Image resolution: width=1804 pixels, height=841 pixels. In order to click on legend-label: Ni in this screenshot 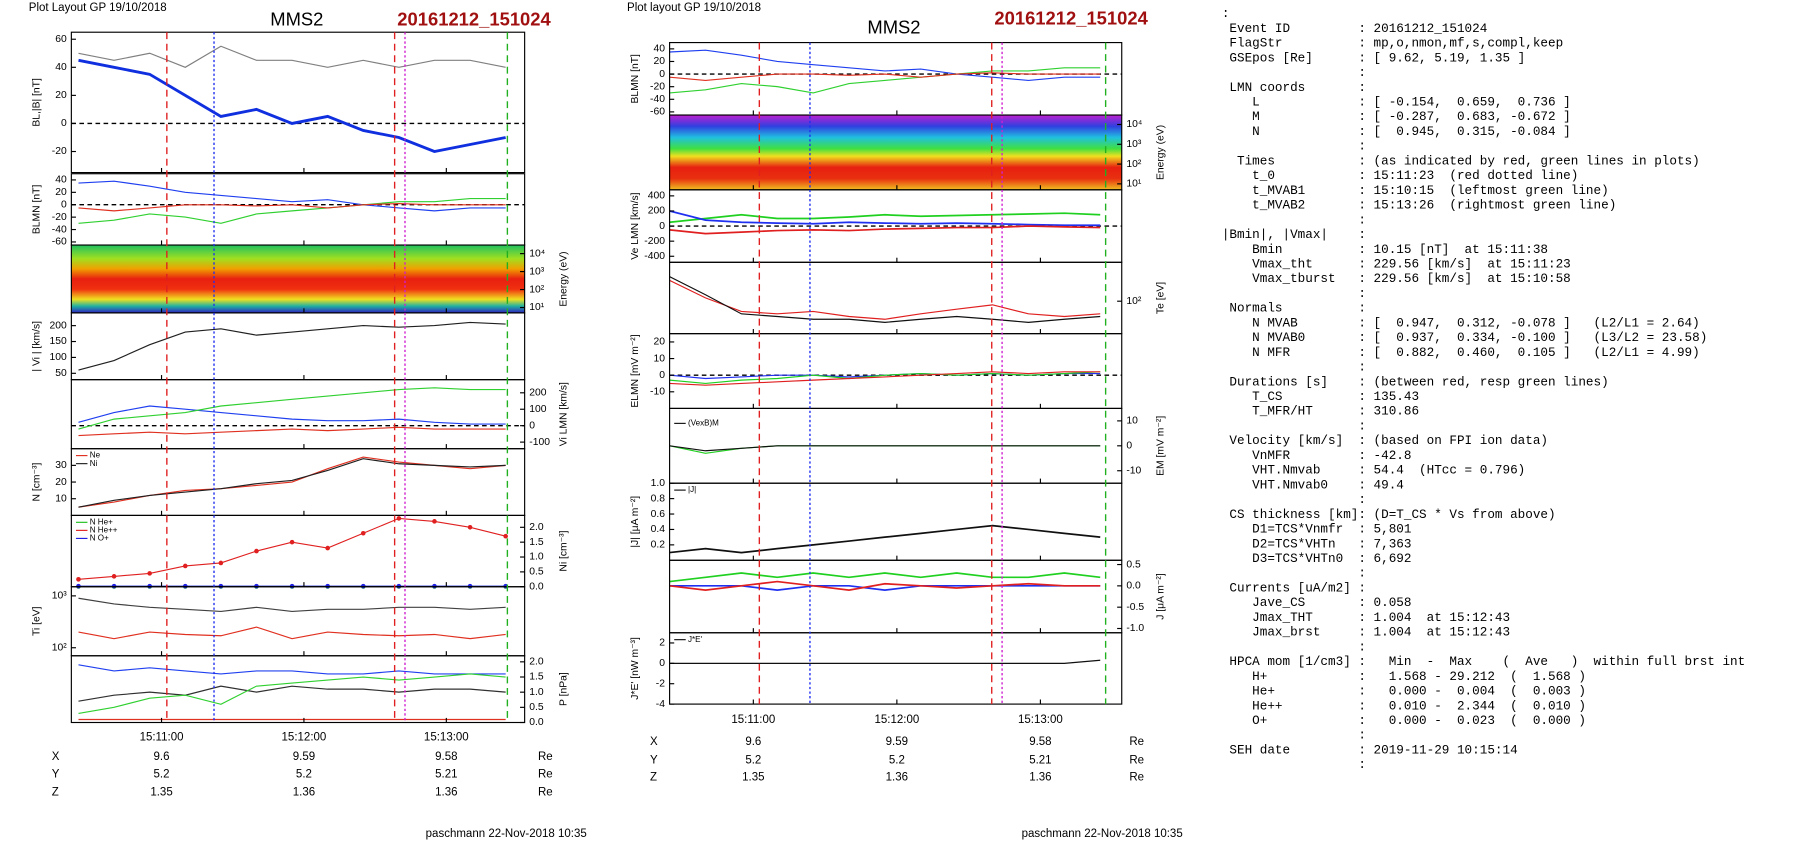, I will do `click(94, 463)`.